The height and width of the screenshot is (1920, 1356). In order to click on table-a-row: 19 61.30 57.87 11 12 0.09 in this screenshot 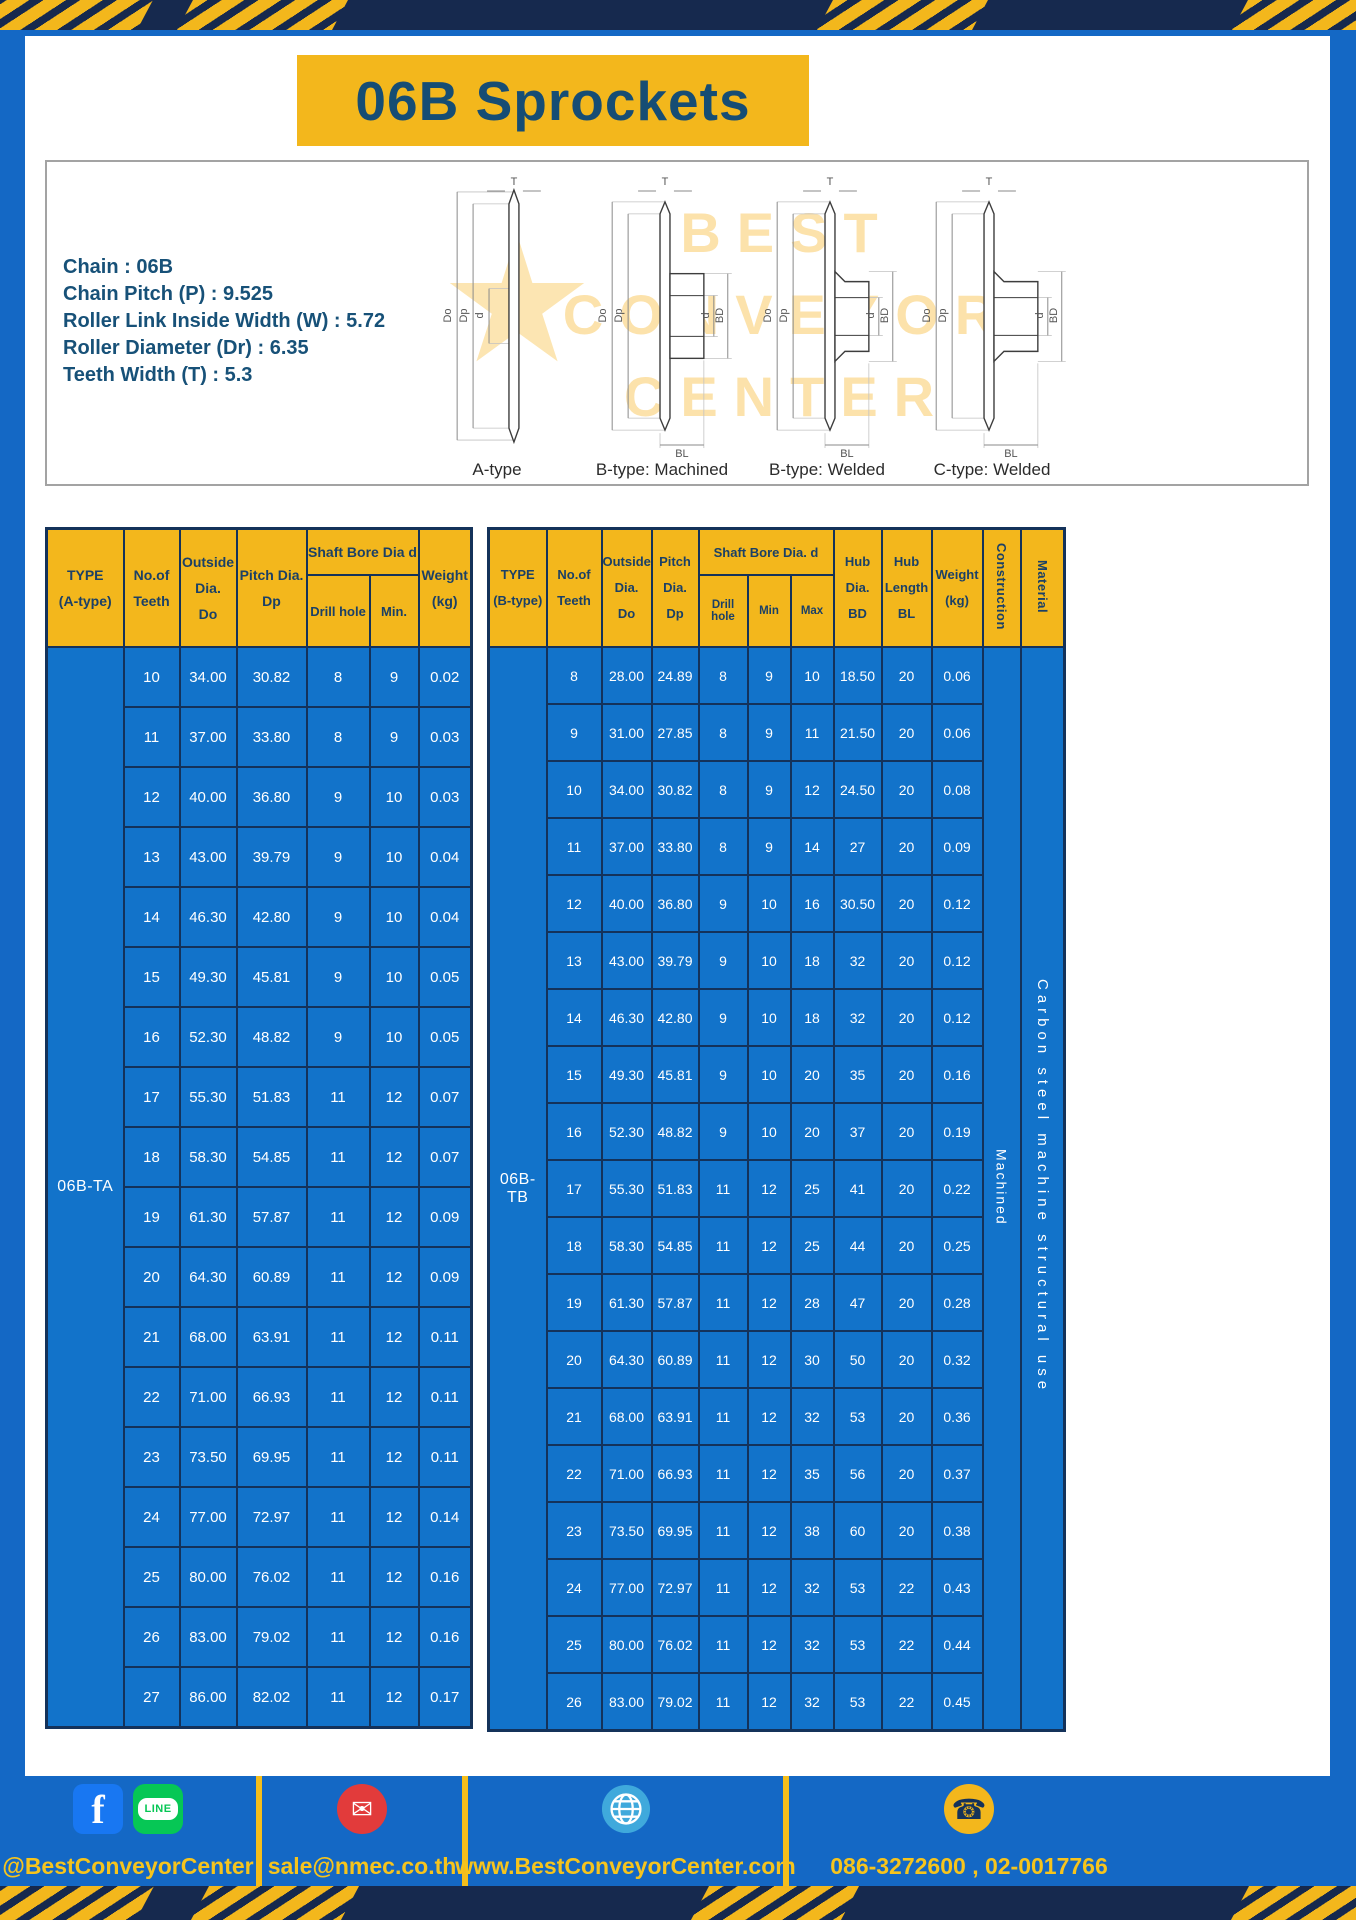, I will do `click(260, 1217)`.